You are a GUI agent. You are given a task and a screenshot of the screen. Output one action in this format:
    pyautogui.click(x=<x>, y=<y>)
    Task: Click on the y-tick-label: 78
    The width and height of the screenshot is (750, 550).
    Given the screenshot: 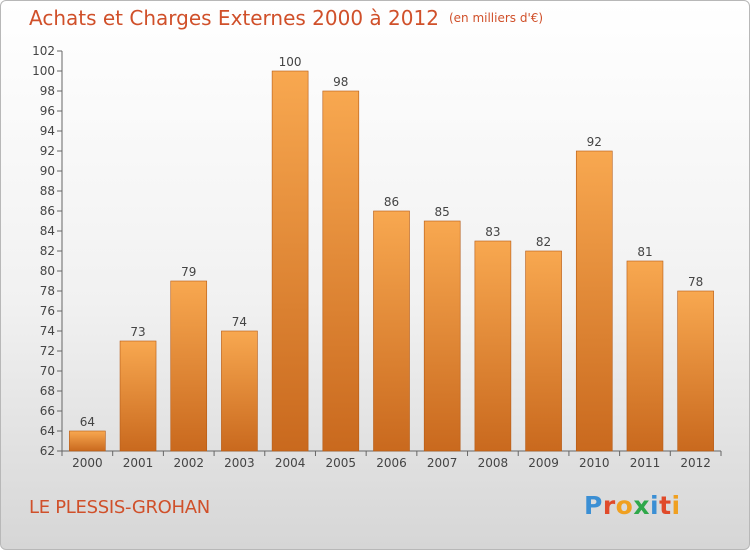 What is the action you would take?
    pyautogui.click(x=47, y=291)
    